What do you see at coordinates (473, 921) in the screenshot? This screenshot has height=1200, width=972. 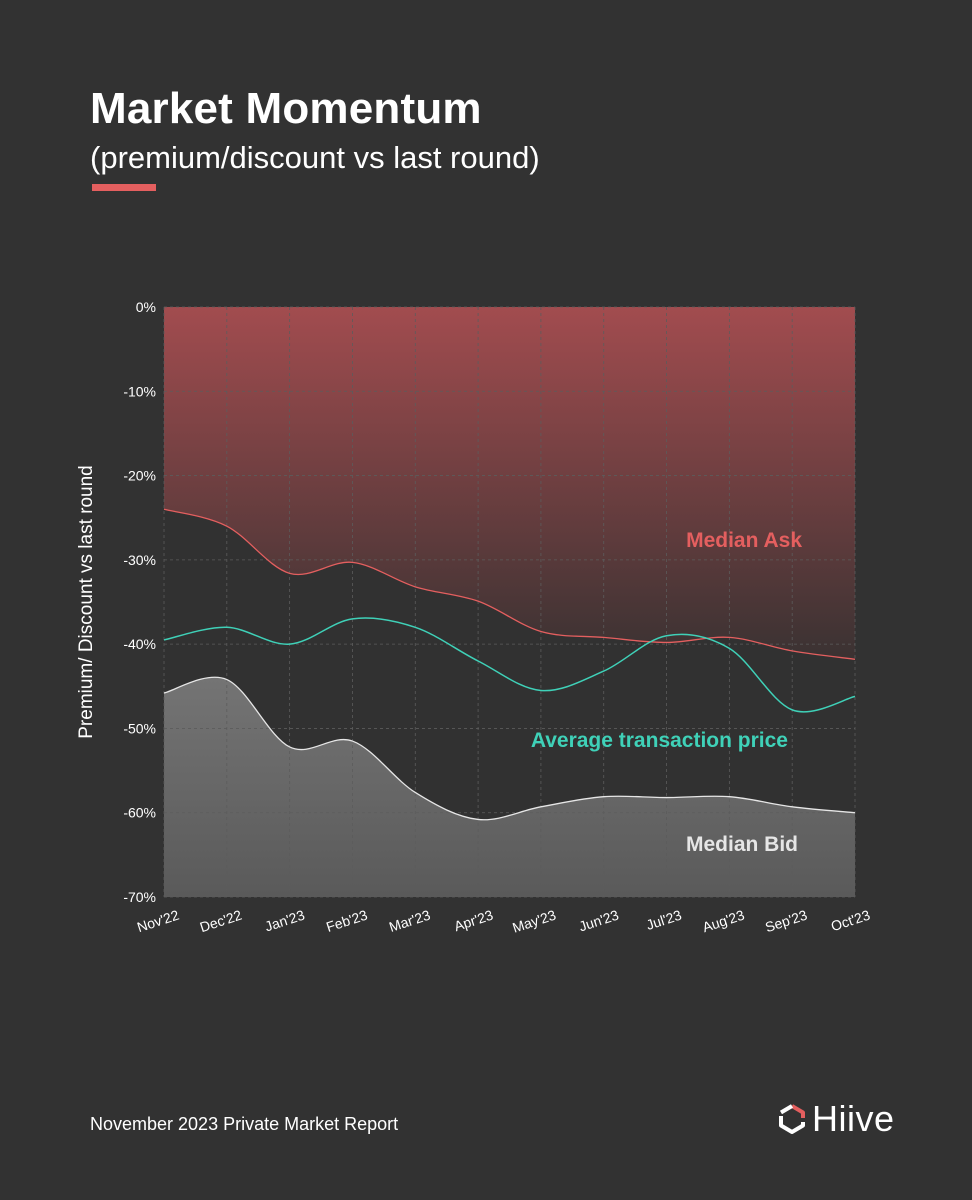 I see `x-tick-label: Apr'23` at bounding box center [473, 921].